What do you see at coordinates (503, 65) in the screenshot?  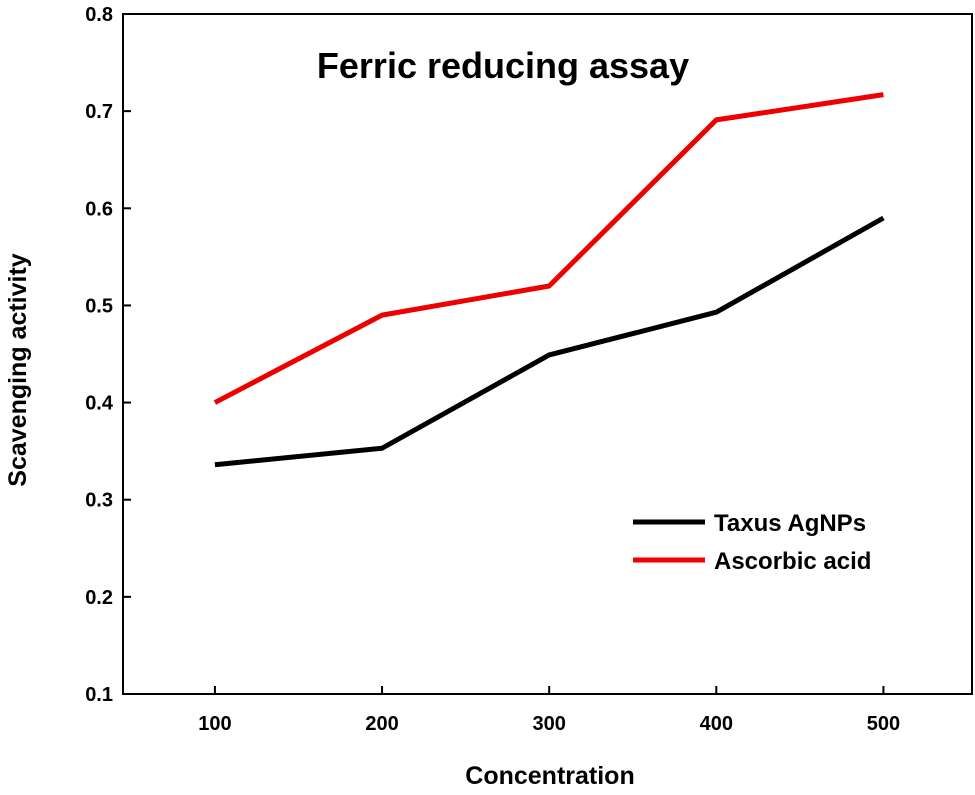 I see `chart-title: Ferric reducing assay` at bounding box center [503, 65].